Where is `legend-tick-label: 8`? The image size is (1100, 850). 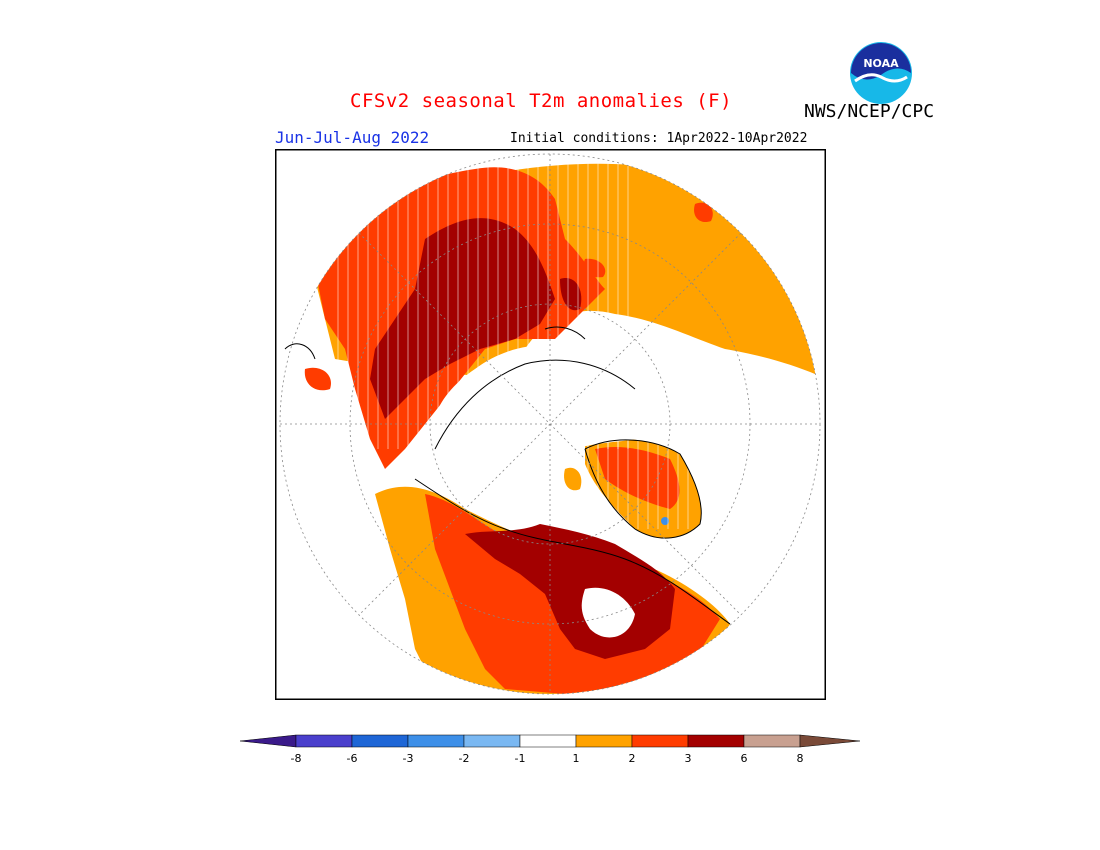
legend-tick-label: 8 is located at coordinates (800, 758).